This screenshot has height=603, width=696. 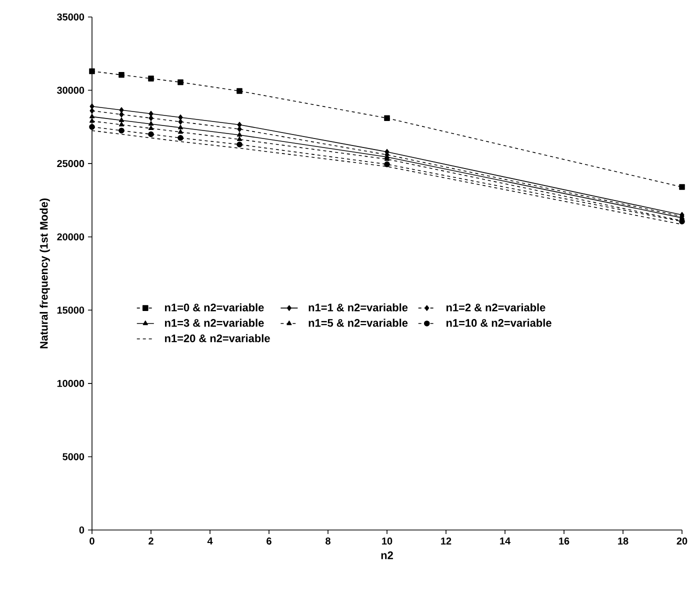 I want to click on legend-label: n1=3 & n2=variable, so click(x=214, y=322).